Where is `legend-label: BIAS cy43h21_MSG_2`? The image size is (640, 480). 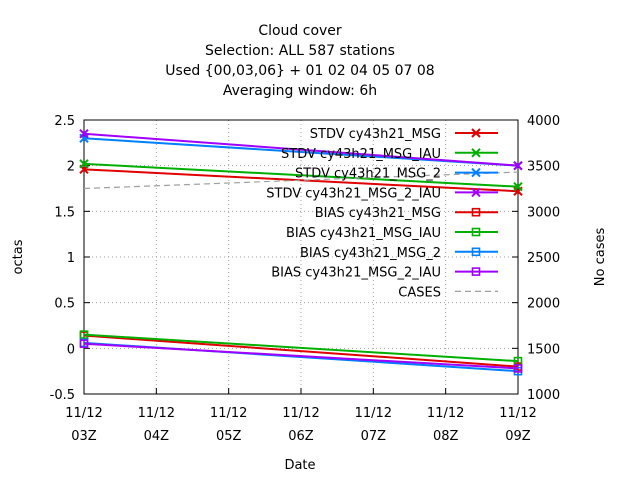 legend-label: BIAS cy43h21_MSG_2 is located at coordinates (370, 253).